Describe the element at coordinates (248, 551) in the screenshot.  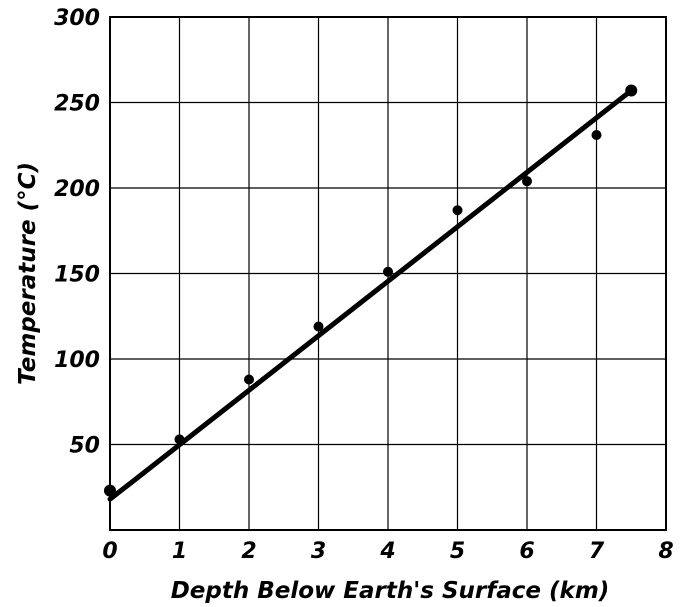
I see `x-tick-label: 2` at that location.